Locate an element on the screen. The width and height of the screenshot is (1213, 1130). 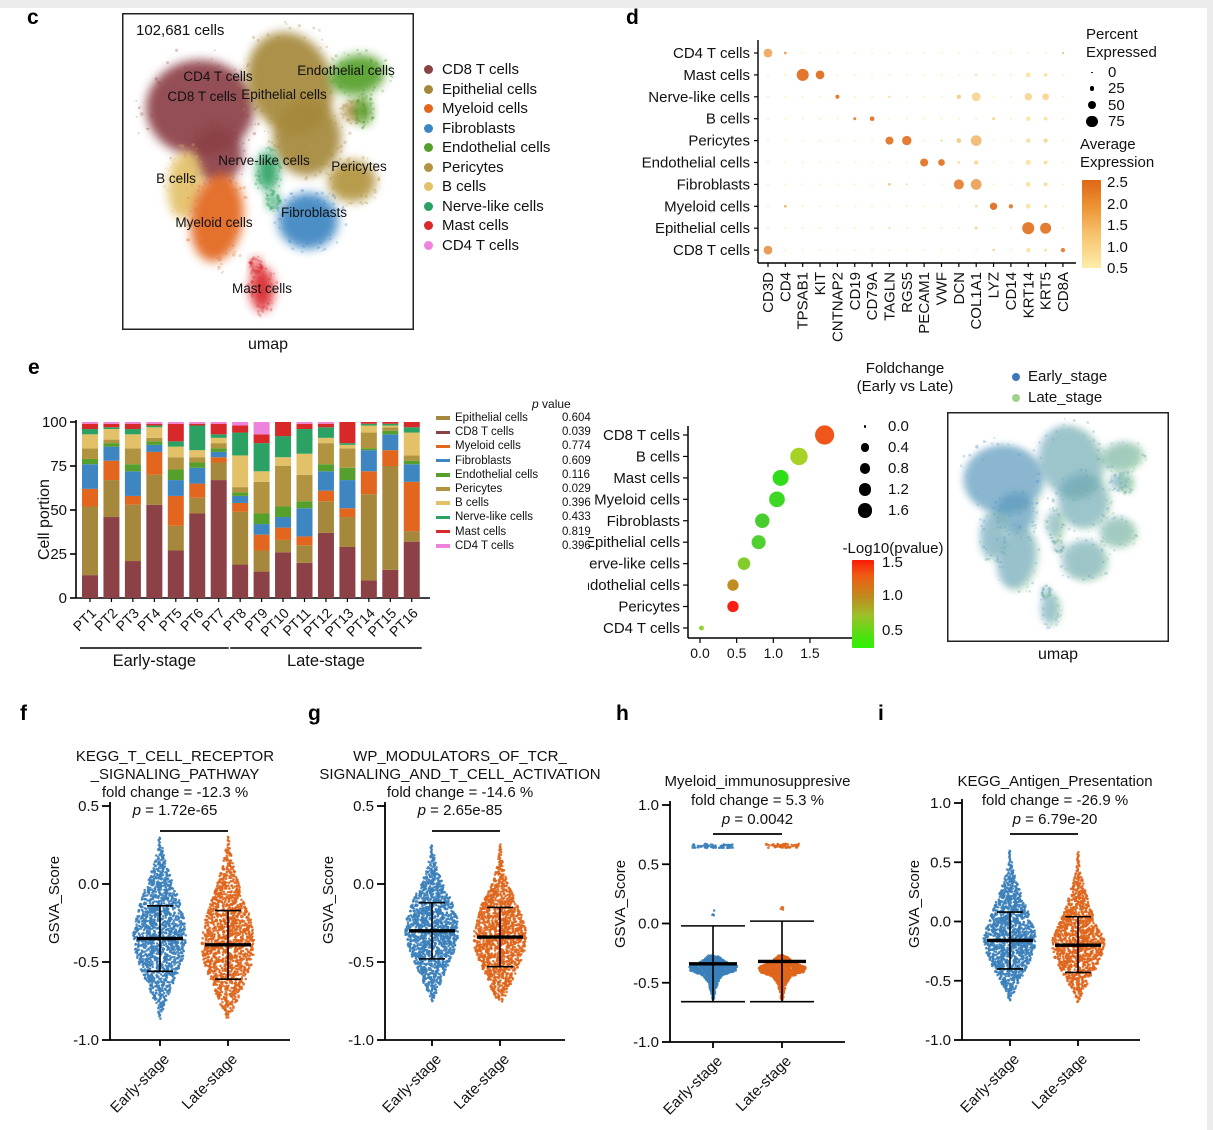
legend-pvalue: 0.819 is located at coordinates (576, 531).